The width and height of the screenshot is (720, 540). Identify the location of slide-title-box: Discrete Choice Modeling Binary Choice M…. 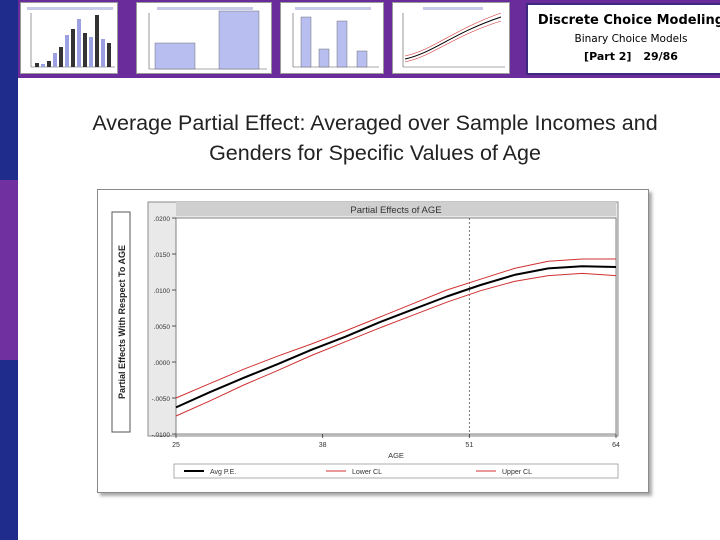
(623, 39).